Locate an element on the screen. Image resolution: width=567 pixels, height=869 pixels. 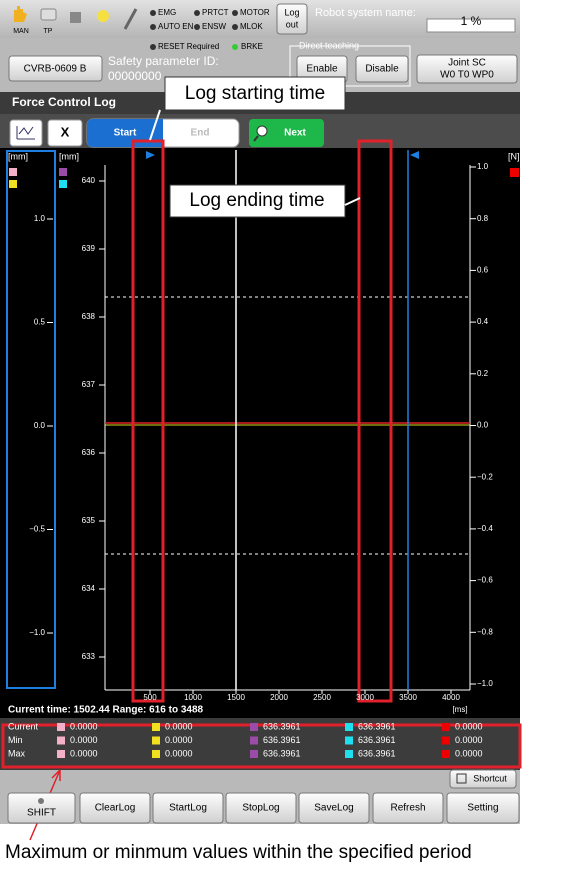
x-tick-label: 4000 is located at coordinates (451, 697).